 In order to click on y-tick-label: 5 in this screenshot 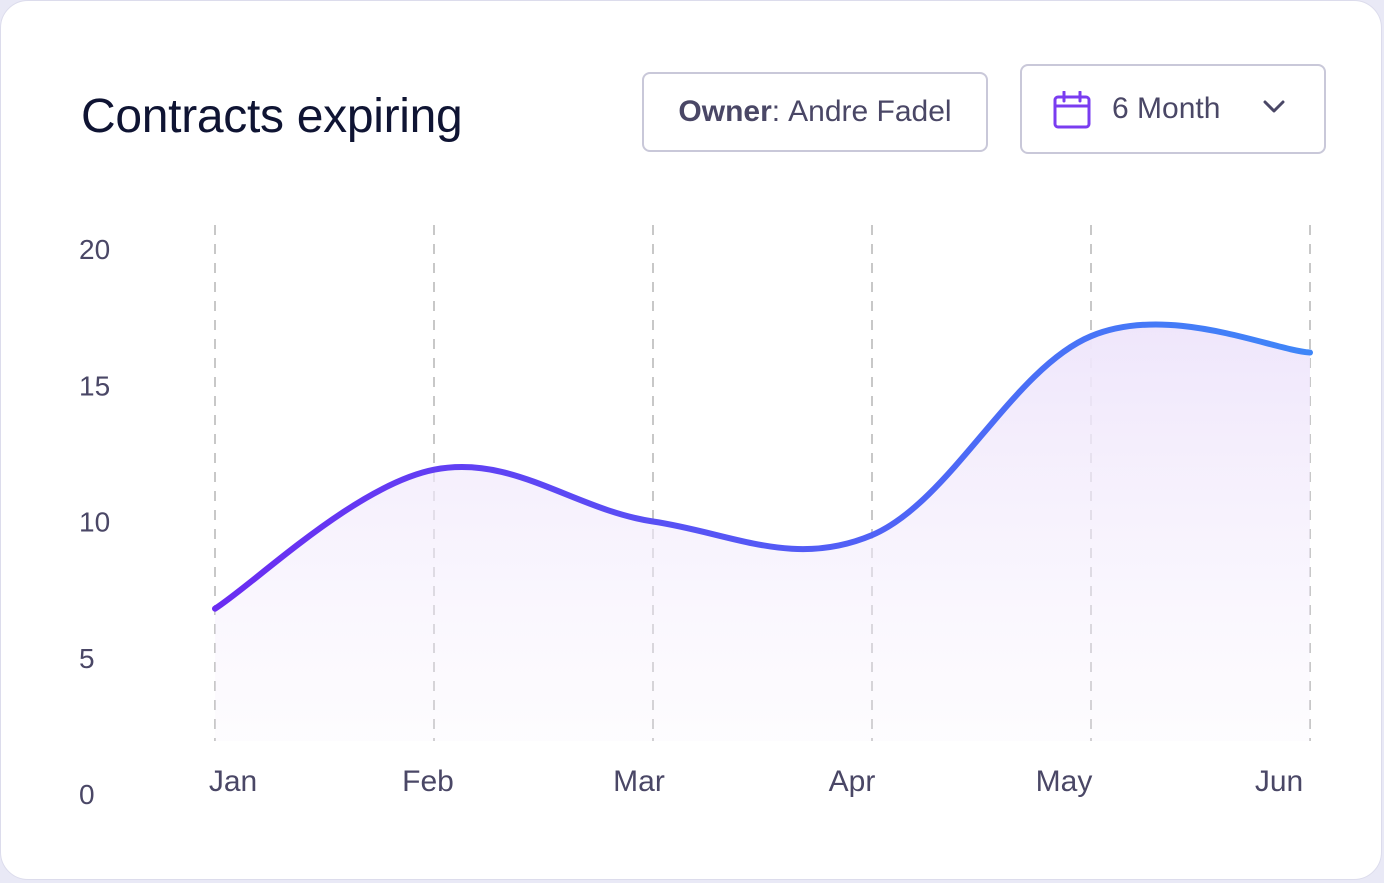, I will do `click(87, 658)`.